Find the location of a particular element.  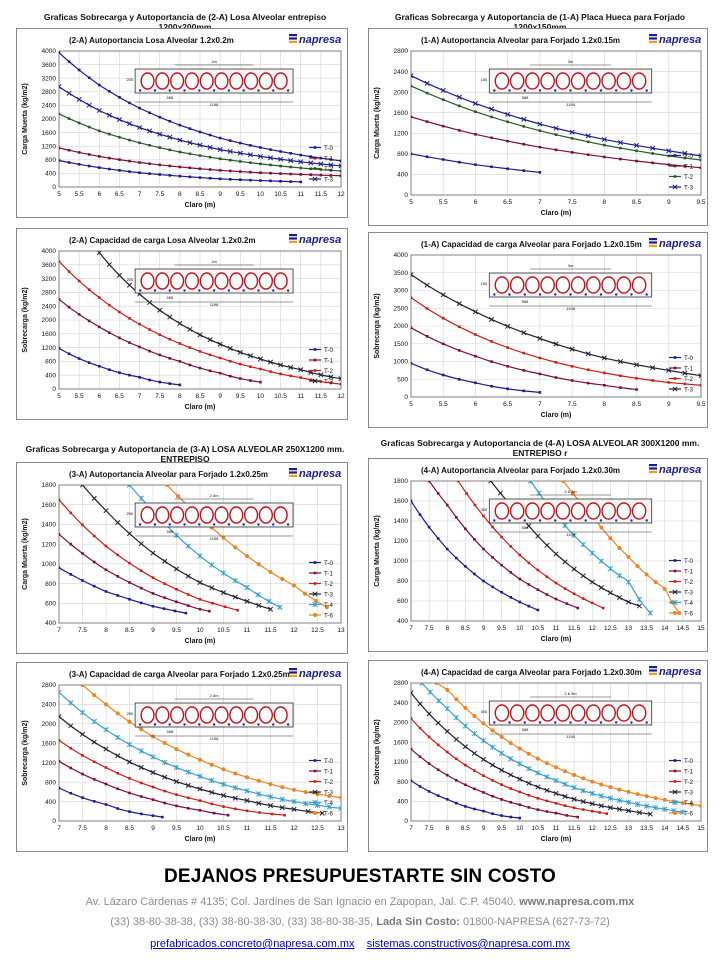

email-link-sistemas: sistemas.constructivos@napresa.com.mx is located at coordinates (468, 944).